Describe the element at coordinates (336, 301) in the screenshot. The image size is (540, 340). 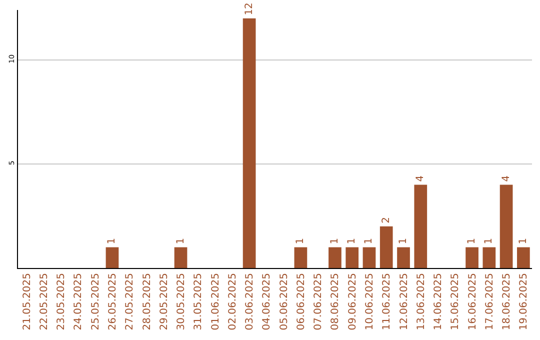
I see `x-tick-label: 08.06.2025` at that location.